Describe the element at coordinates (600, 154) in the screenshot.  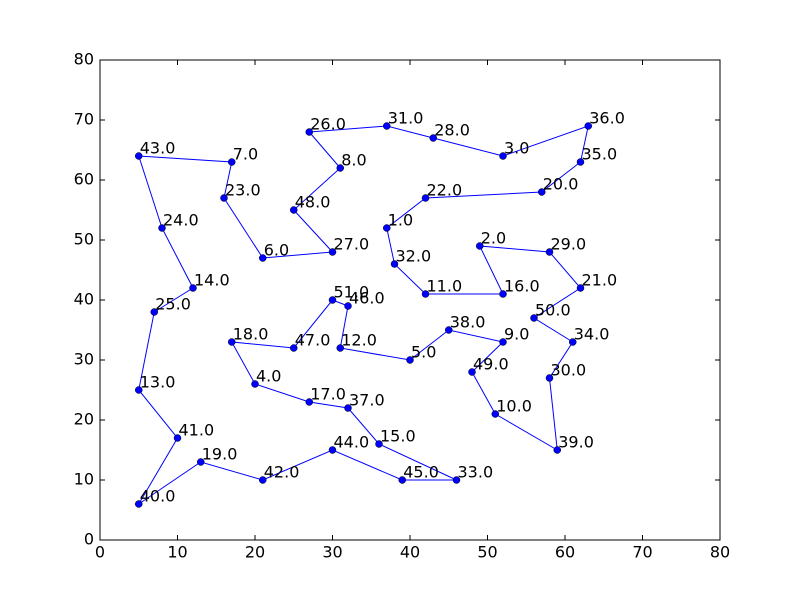
I see `point-label: 35.0` at that location.